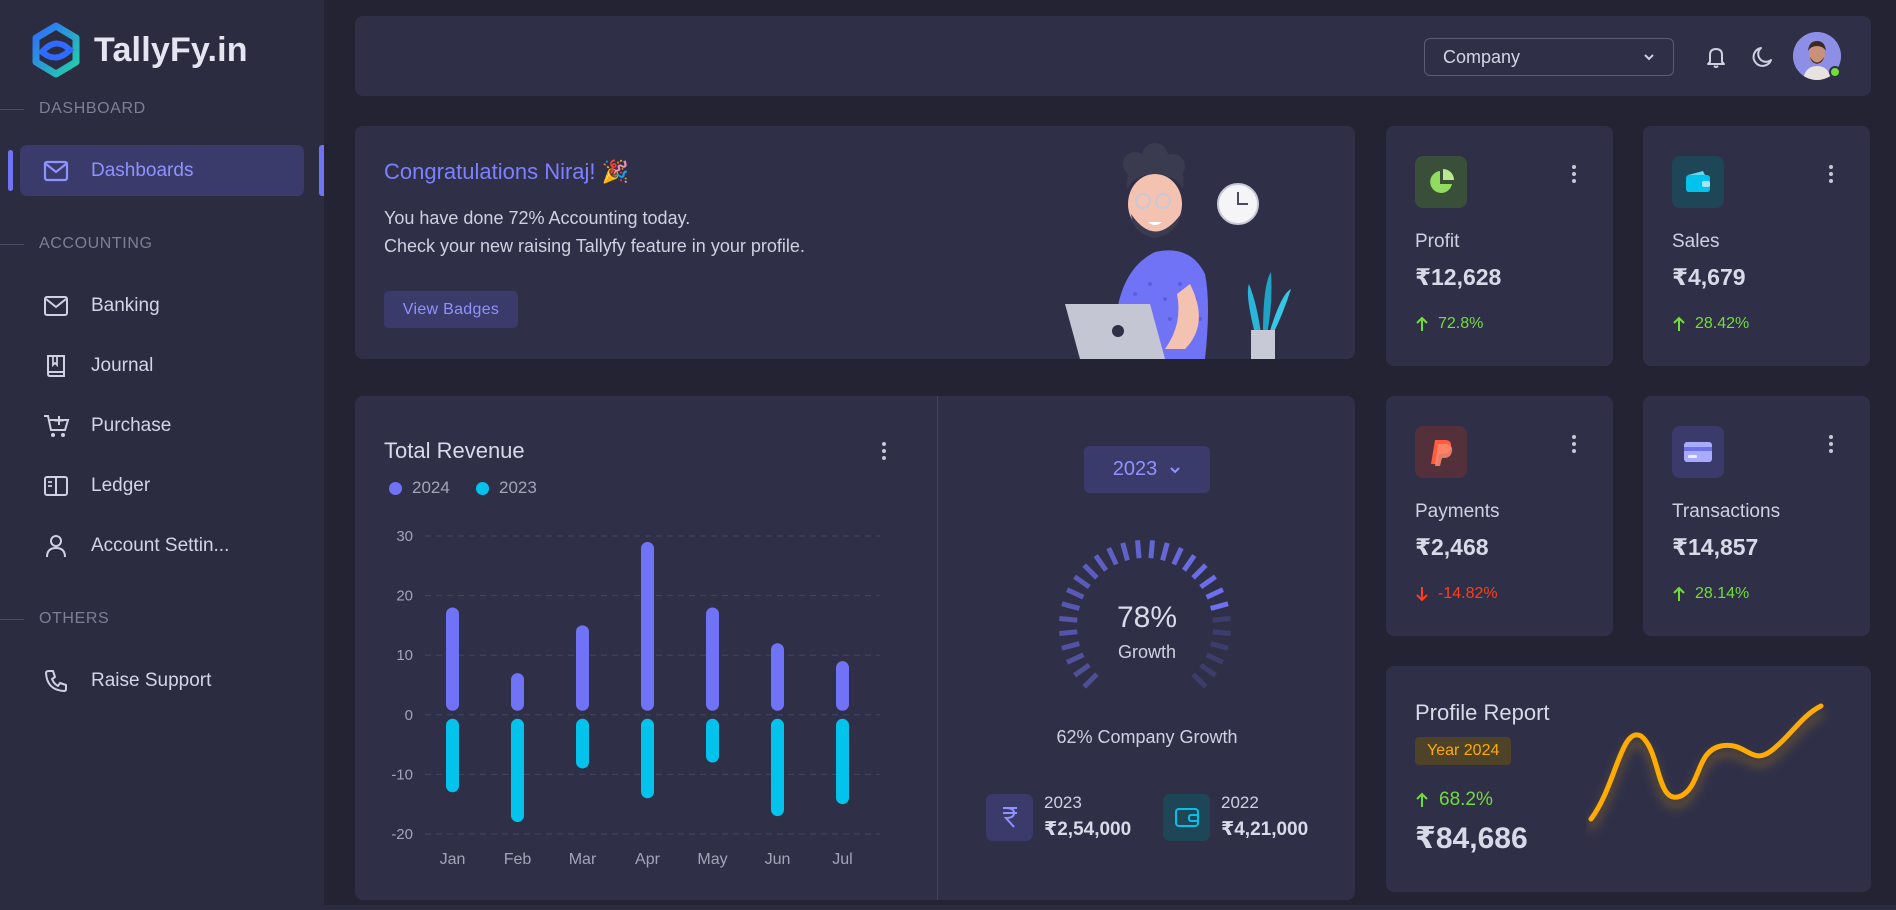 The width and height of the screenshot is (1896, 910). What do you see at coordinates (162, 680) in the screenshot?
I see `sidebar-item-raise-support: Raise Support` at bounding box center [162, 680].